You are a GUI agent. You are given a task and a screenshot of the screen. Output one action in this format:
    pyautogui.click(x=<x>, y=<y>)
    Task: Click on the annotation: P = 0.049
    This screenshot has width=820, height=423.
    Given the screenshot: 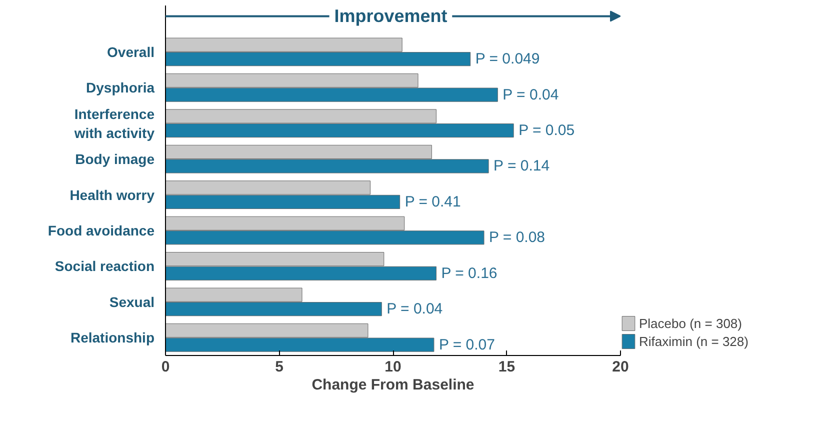 What is the action you would take?
    pyautogui.click(x=507, y=59)
    